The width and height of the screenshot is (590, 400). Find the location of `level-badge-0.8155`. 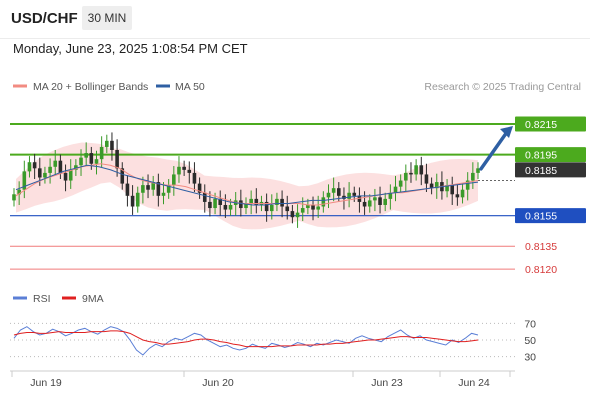

level-badge-0.8155 is located at coordinates (550, 216).